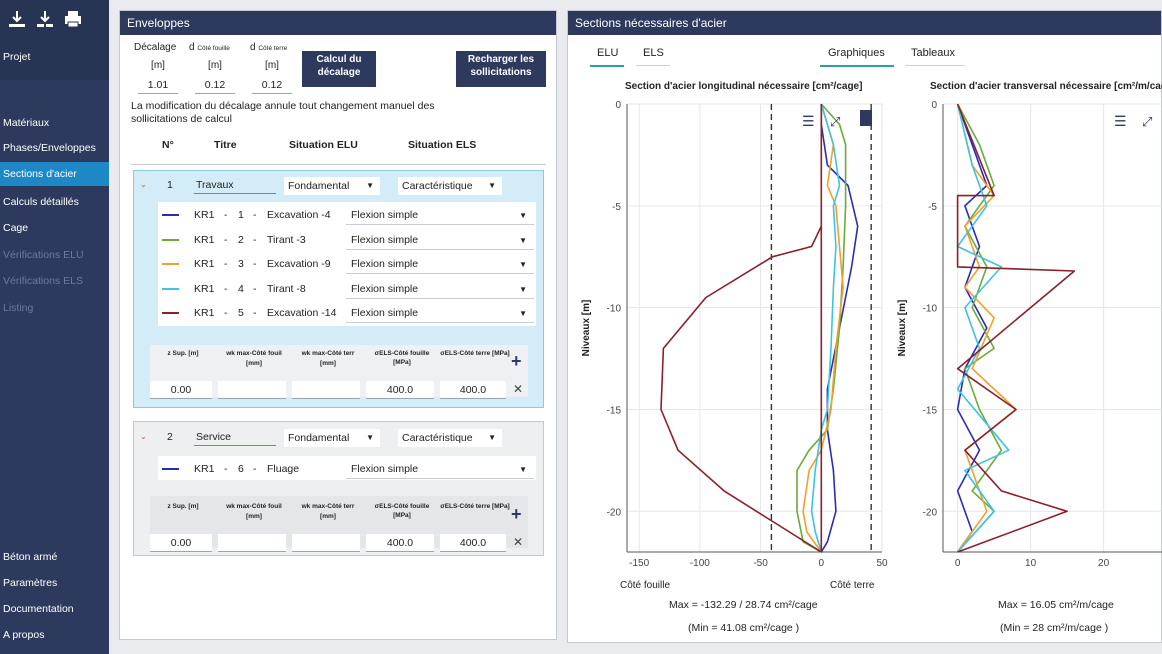  Describe the element at coordinates (170, 185) in the screenshot. I see `phase-1-number: 1` at that location.